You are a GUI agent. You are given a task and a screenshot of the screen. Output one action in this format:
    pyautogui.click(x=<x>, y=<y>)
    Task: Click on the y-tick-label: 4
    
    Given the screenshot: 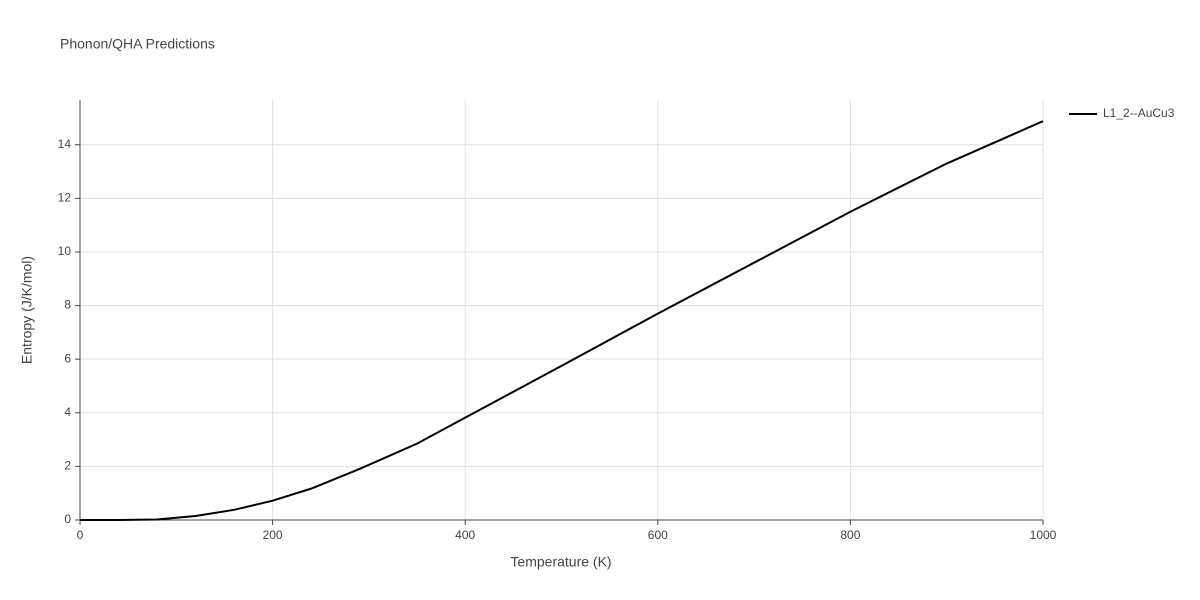 What is the action you would take?
    pyautogui.click(x=67, y=412)
    